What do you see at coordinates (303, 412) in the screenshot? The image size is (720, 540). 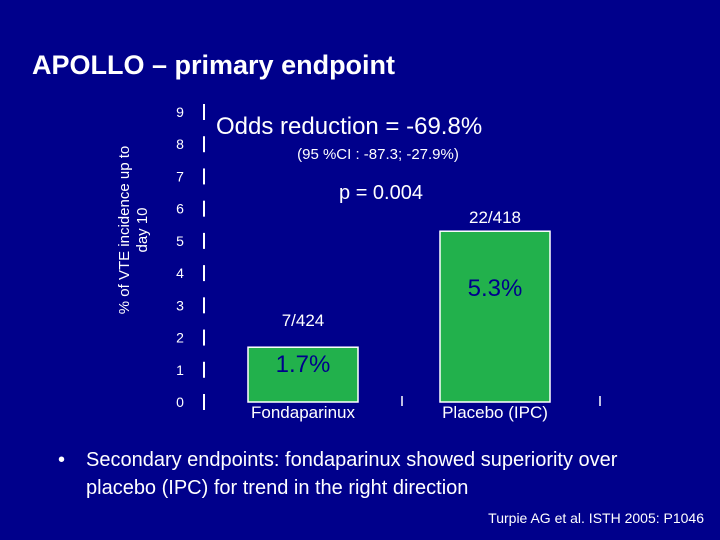 I see `category-label: Fondaparinux` at bounding box center [303, 412].